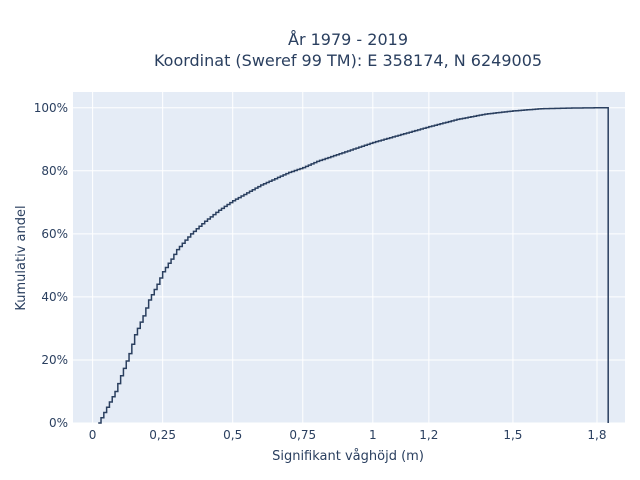  What do you see at coordinates (428, 435) in the screenshot?
I see `x-tick-label: 1,2` at bounding box center [428, 435].